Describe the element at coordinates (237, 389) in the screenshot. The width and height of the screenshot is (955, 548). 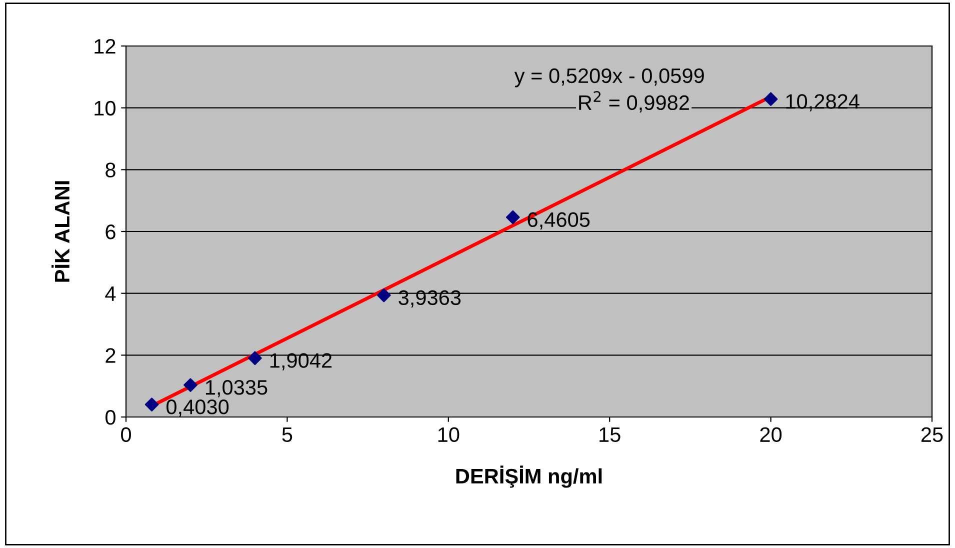
I see `data-label: 1,0335` at that location.